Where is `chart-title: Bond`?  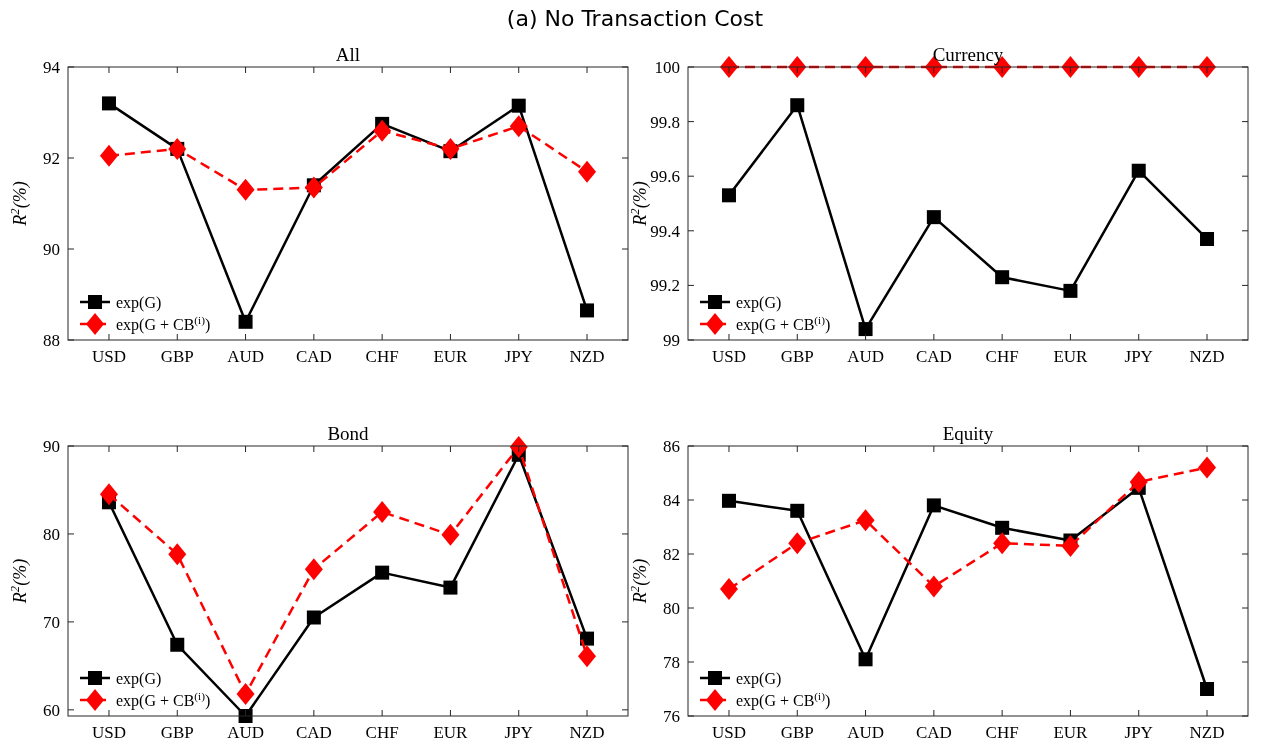 chart-title: Bond is located at coordinates (348, 433).